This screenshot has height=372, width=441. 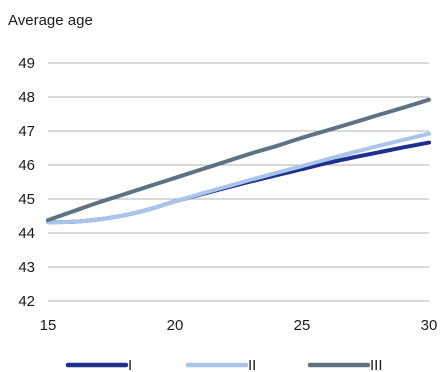 I want to click on x-tick-labels: 15 20 25 30, so click(x=239, y=325).